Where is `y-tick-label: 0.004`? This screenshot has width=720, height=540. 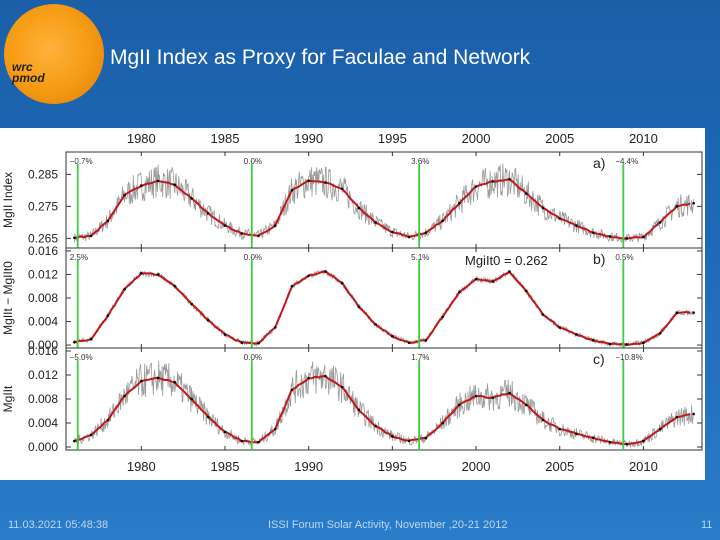
y-tick-label: 0.004 is located at coordinates (43, 322).